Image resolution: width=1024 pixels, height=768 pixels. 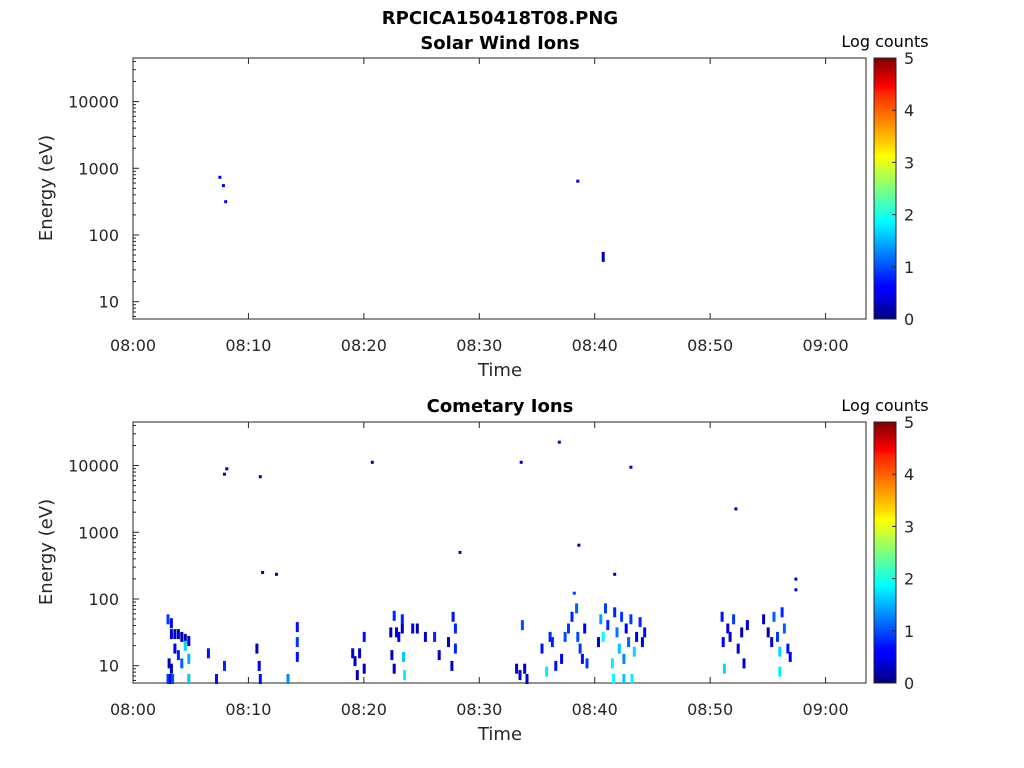 I want to click on solar-wind-y-ticks: 10 100 1000 10000, so click(x=103, y=188).